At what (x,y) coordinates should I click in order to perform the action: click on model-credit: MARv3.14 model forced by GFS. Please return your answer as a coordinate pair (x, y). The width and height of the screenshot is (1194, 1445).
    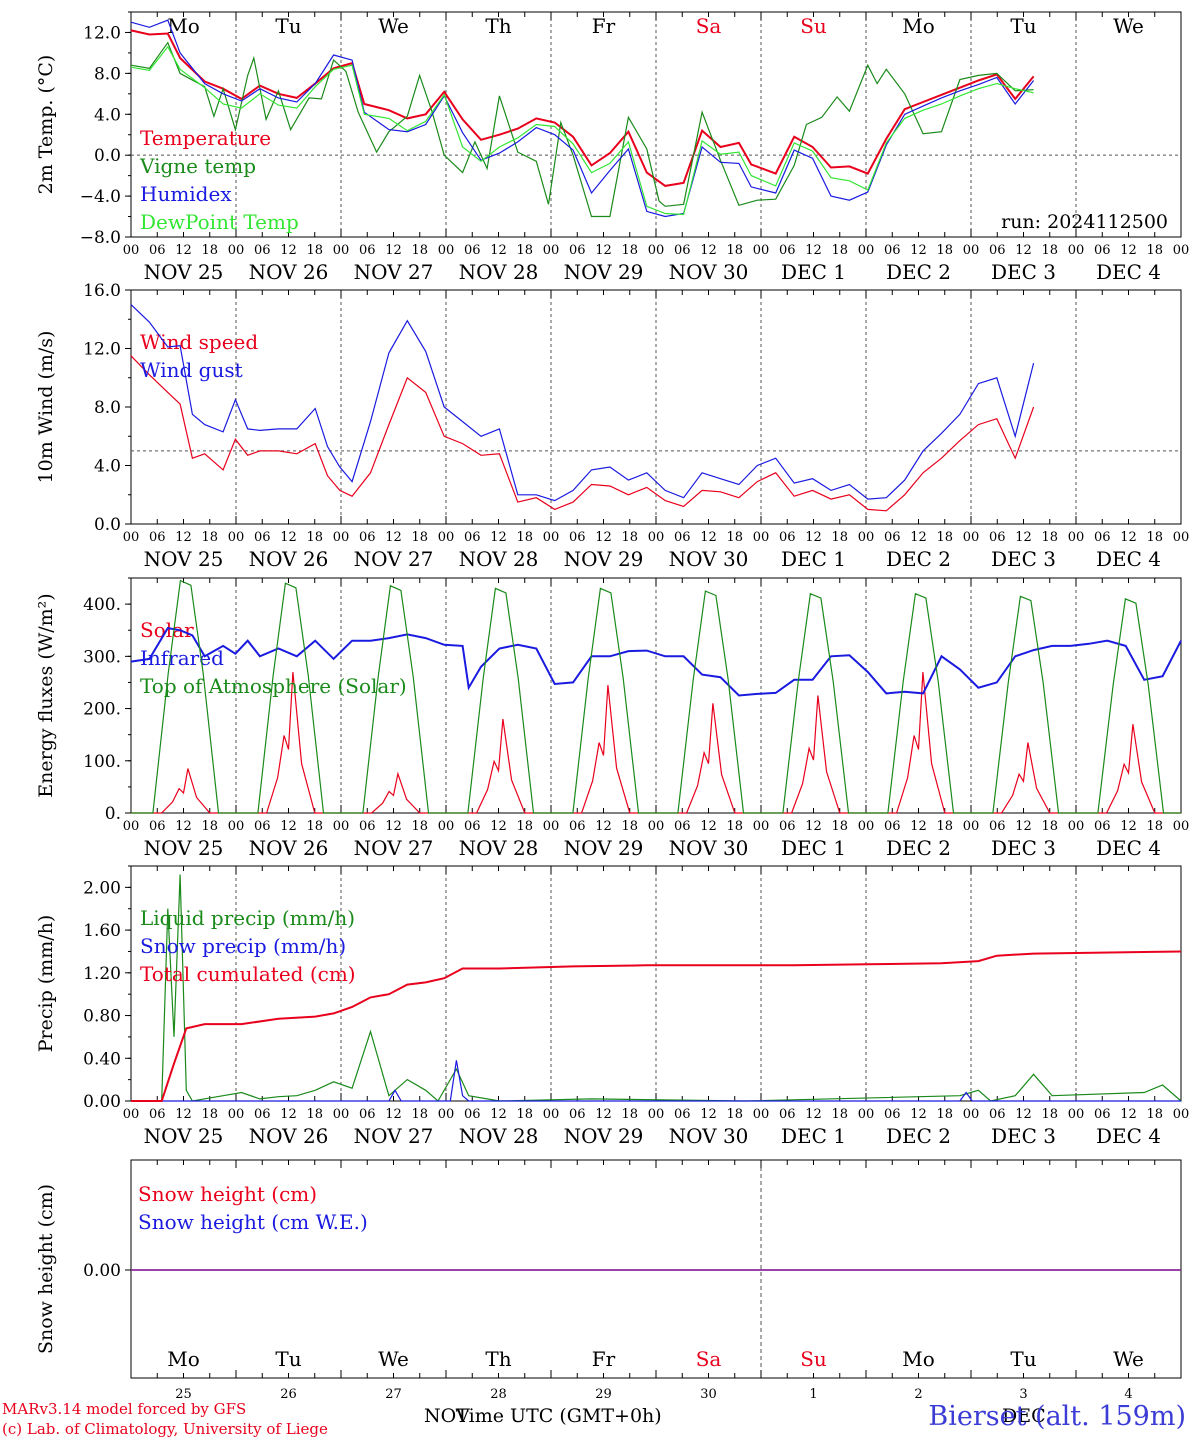
    Looking at the image, I should click on (124, 1409).